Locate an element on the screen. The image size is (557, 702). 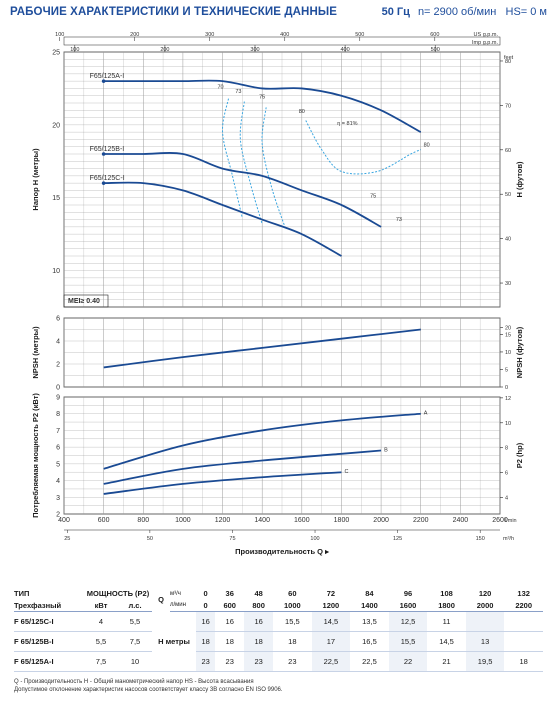
header-phase: Трехфазный is located at coordinates (49, 605).